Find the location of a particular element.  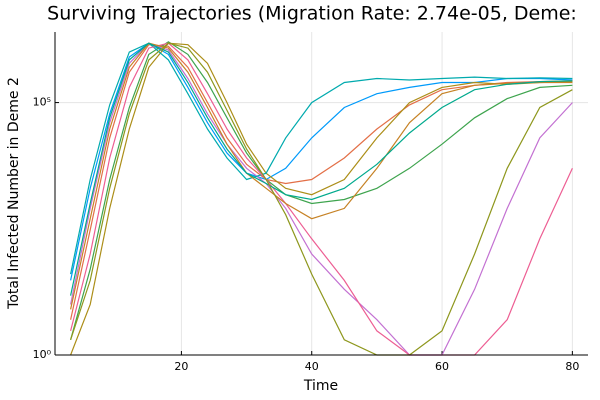

x-tick-label: 80 is located at coordinates (572, 366).